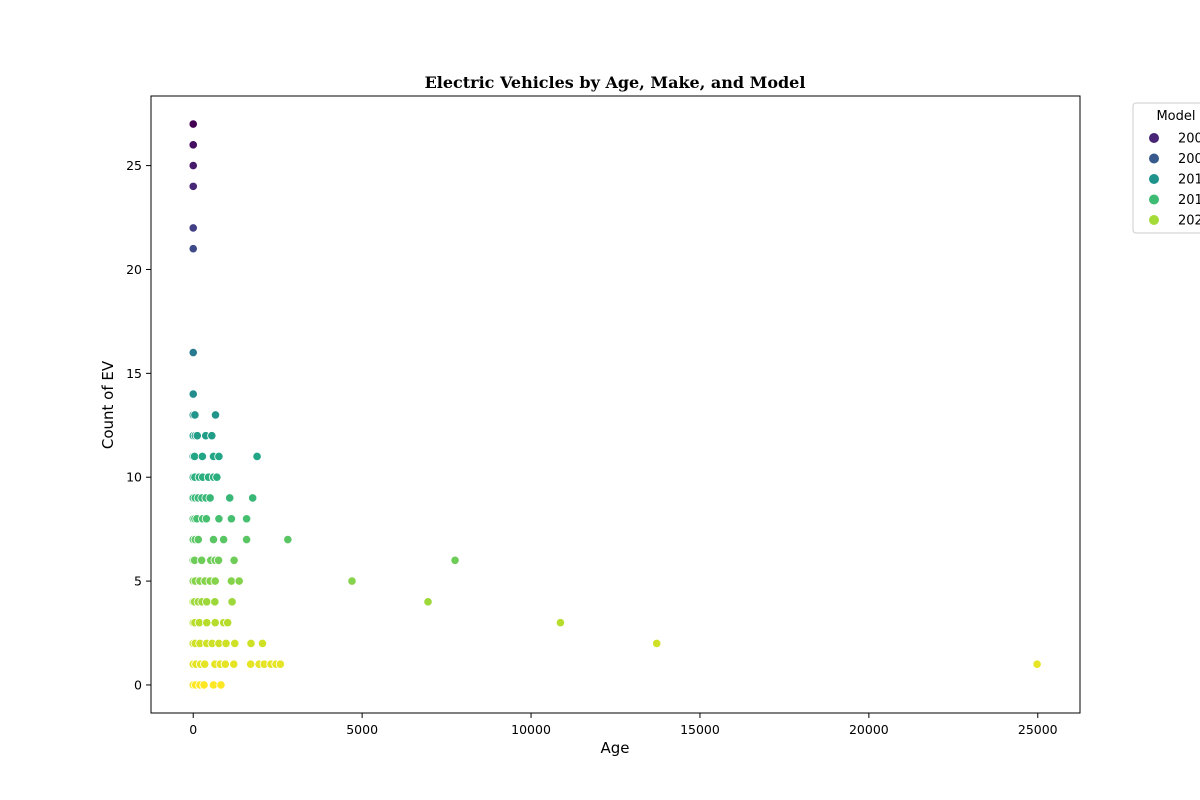  I want to click on x-tick-label: 5000, so click(362, 729).